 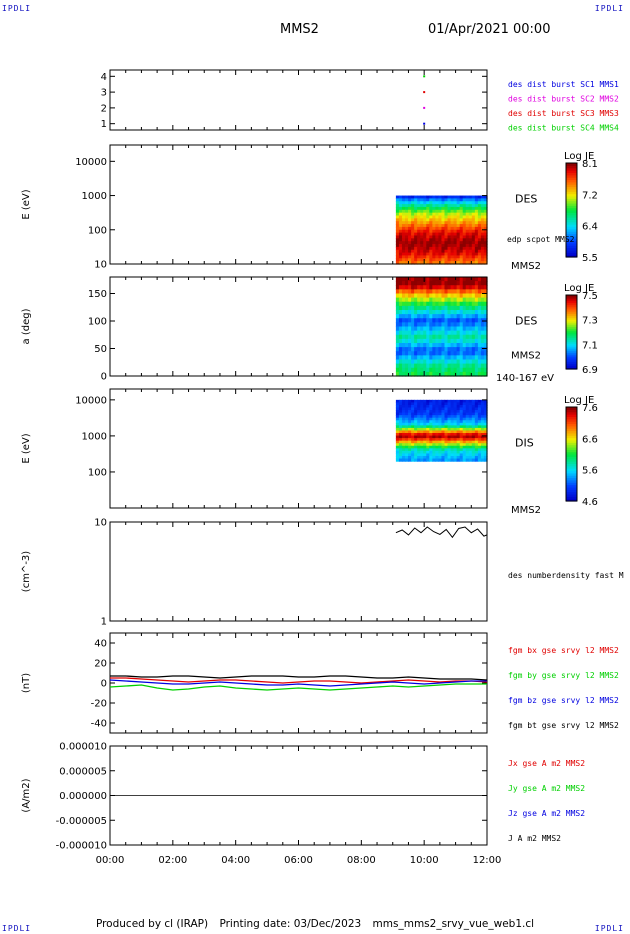 I want to click on des_energy-colorbar-cell, so click(x=571, y=197).